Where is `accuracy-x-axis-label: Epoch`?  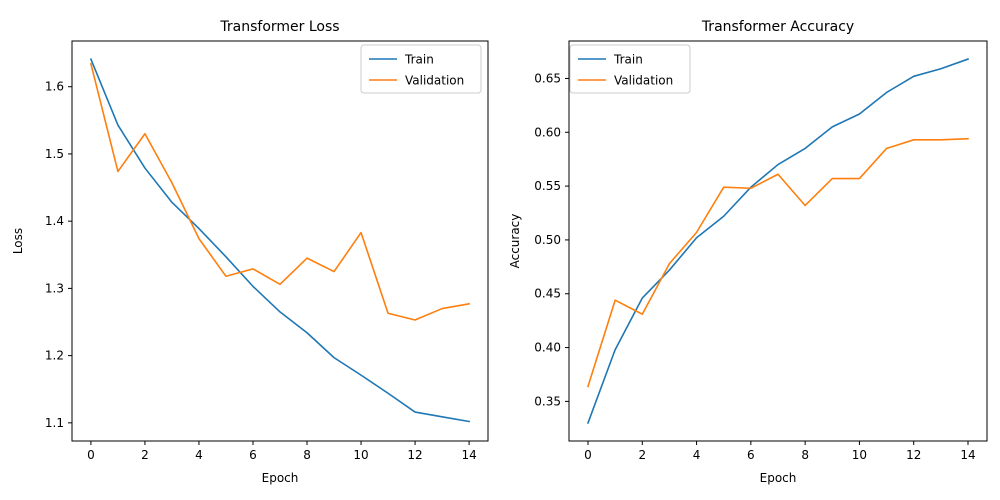 accuracy-x-axis-label: Epoch is located at coordinates (778, 478).